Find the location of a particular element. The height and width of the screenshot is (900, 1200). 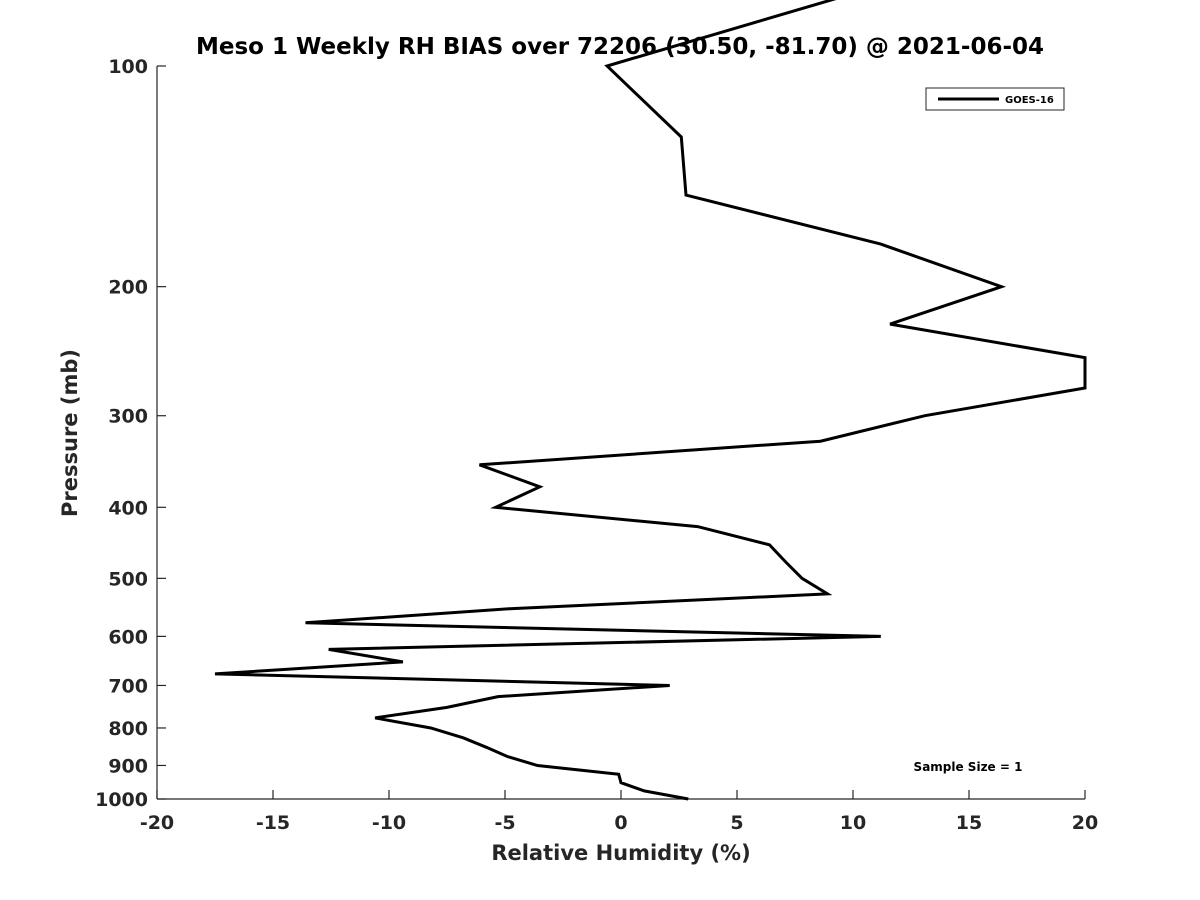

y-tick-label: 300 is located at coordinates (128, 417).